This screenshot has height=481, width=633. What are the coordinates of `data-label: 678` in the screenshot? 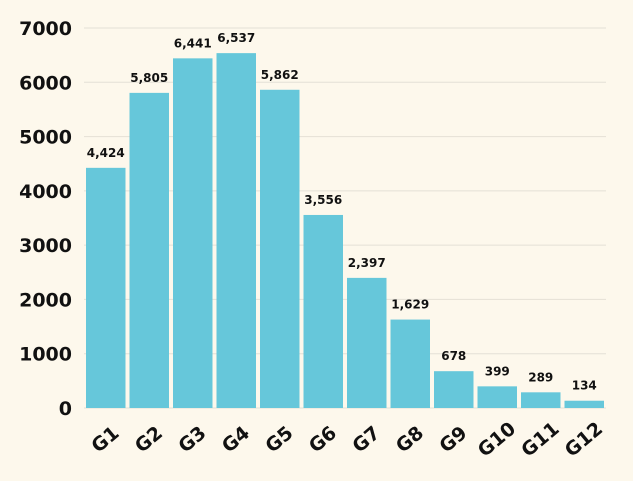 It's located at (453, 356).